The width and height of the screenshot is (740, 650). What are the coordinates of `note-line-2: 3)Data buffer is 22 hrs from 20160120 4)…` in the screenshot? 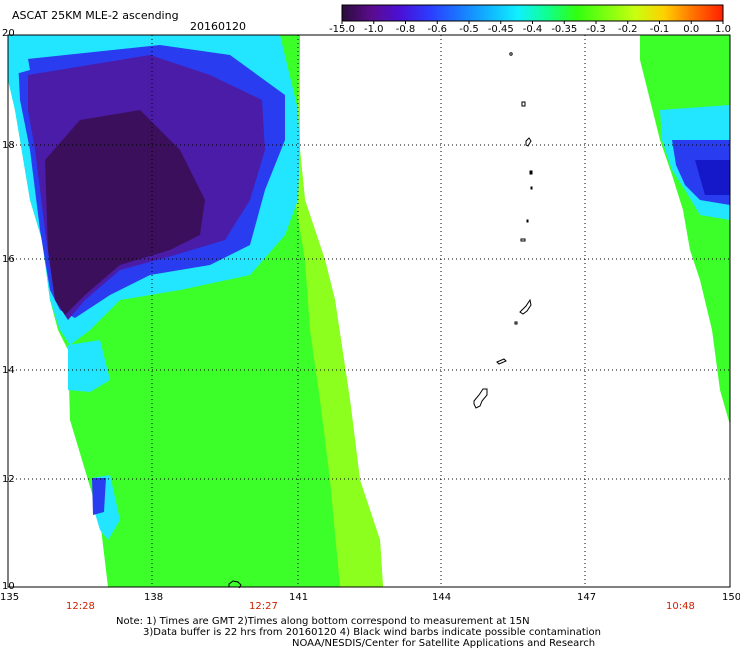 It's located at (372, 632).